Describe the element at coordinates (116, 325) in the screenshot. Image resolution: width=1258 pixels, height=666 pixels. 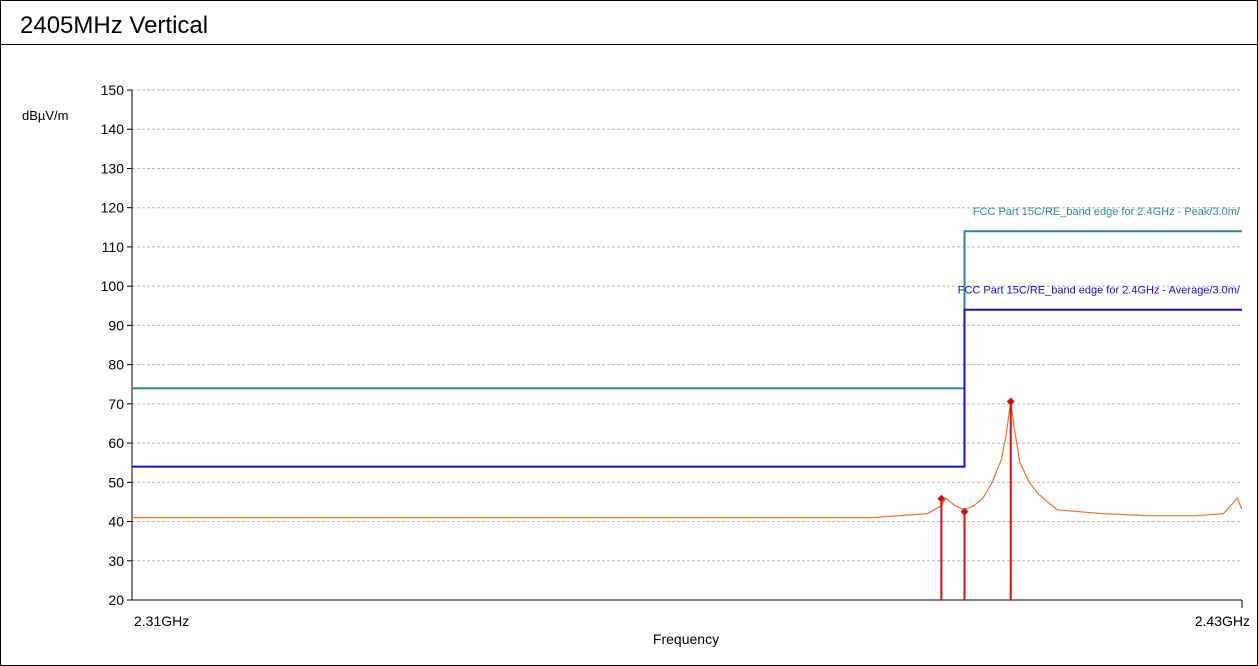
I see `y-tick-label: 90` at that location.